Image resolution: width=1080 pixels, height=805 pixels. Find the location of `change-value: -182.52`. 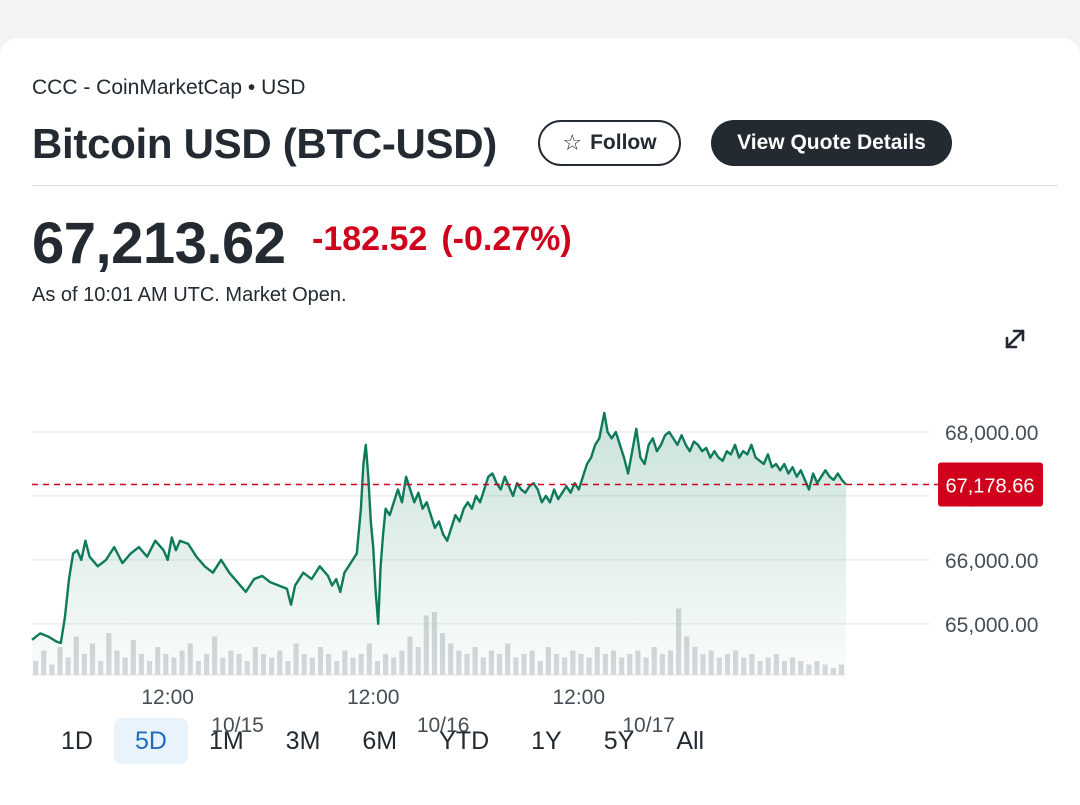

change-value: -182.52 is located at coordinates (370, 239).